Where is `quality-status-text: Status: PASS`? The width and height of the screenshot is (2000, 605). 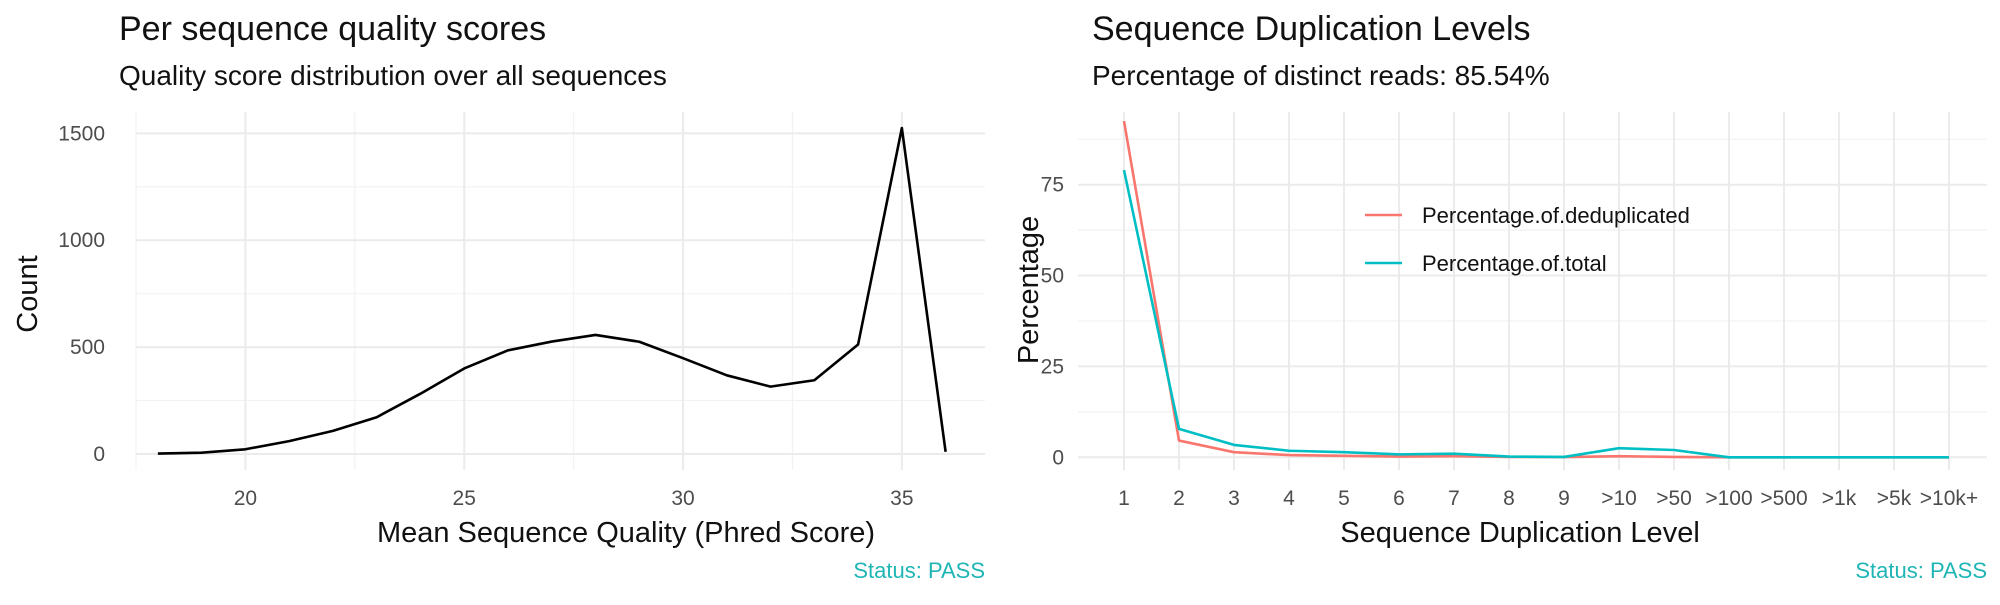 quality-status-text: Status: PASS is located at coordinates (919, 570).